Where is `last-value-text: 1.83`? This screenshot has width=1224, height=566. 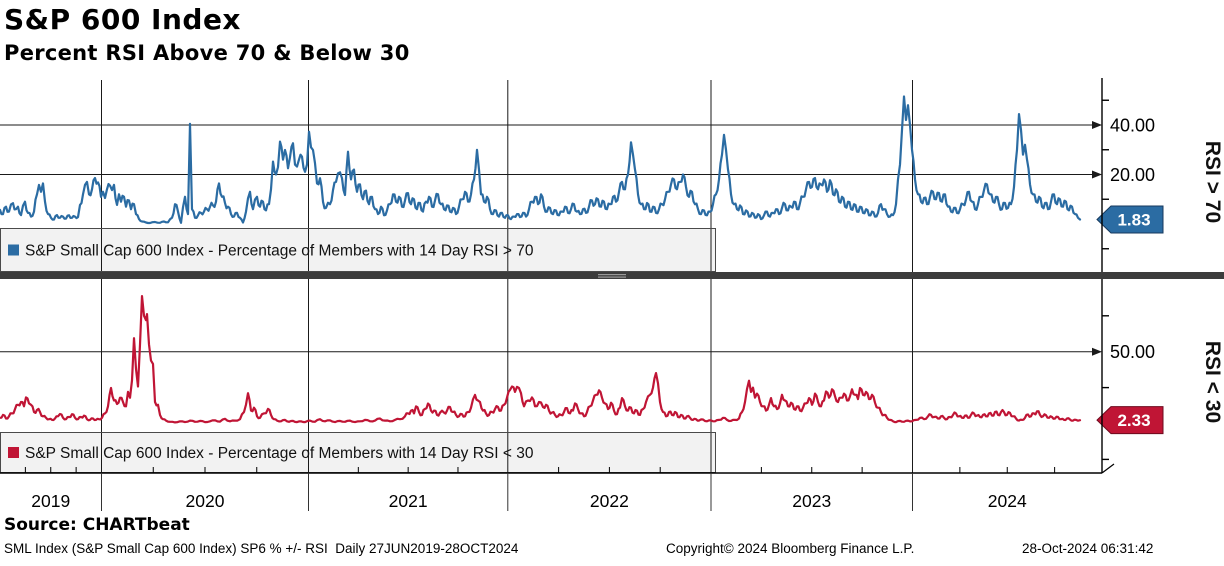 last-value-text: 1.83 is located at coordinates (1133, 219).